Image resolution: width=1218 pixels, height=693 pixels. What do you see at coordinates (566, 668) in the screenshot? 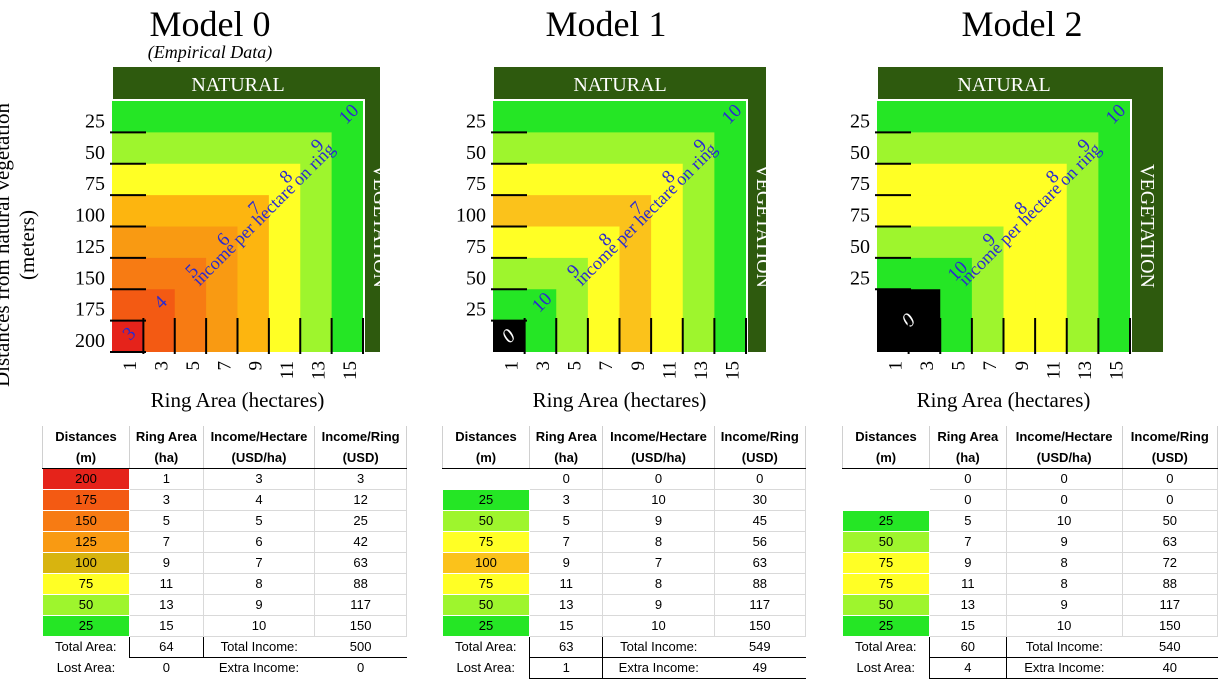
I see `lost-area-value: 1` at bounding box center [566, 668].